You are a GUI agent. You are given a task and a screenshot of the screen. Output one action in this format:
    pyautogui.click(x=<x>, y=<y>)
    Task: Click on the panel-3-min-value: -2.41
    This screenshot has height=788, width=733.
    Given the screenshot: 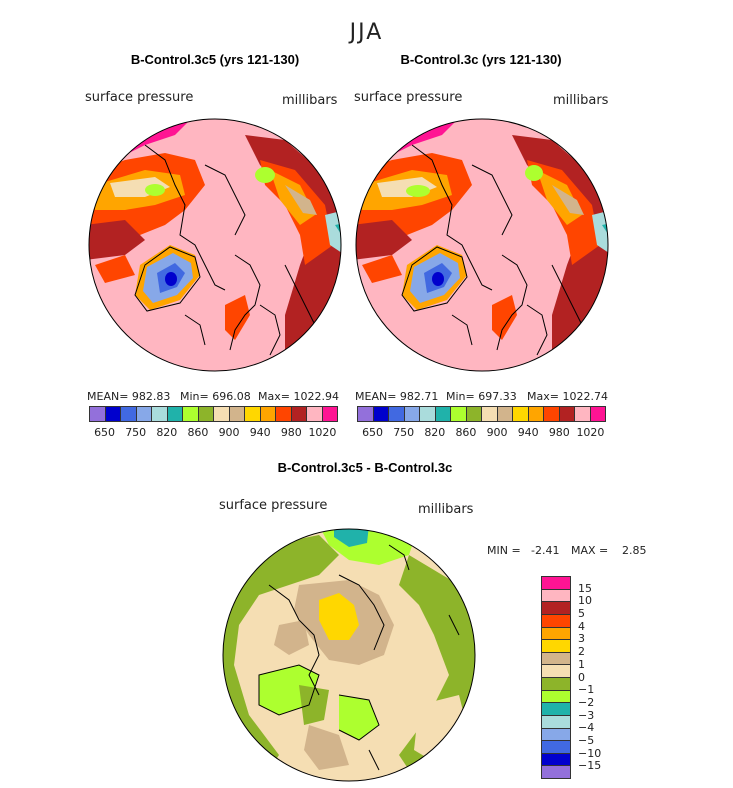 What is the action you would take?
    pyautogui.click(x=545, y=550)
    